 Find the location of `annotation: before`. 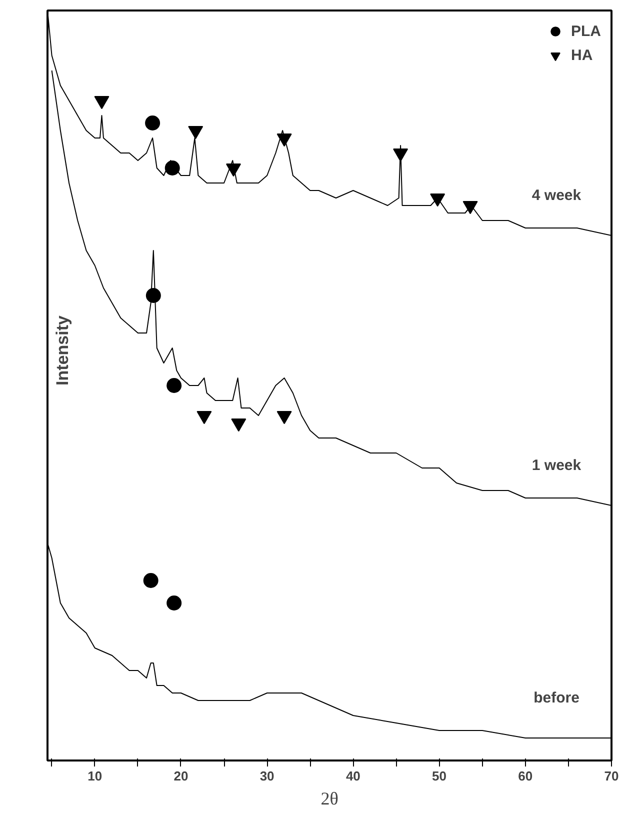

annotation: before is located at coordinates (557, 698).